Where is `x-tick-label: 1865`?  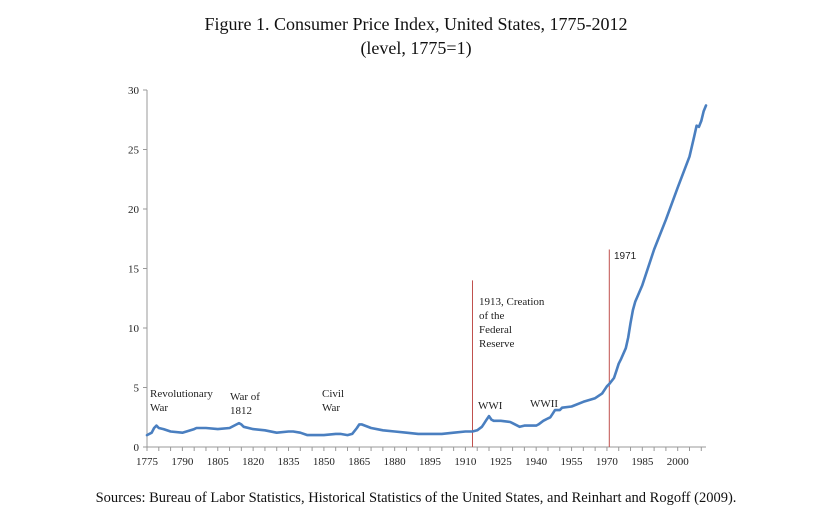 x-tick-label: 1865 is located at coordinates (359, 462).